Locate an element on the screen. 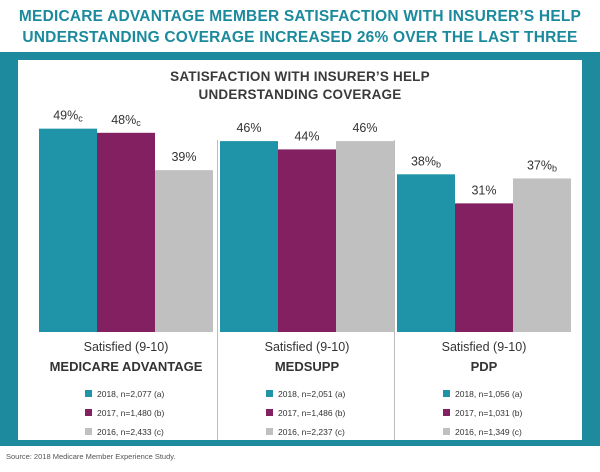 The width and height of the screenshot is (600, 472). legend-label: 2017, n=1,480 (b) is located at coordinates (131, 413).